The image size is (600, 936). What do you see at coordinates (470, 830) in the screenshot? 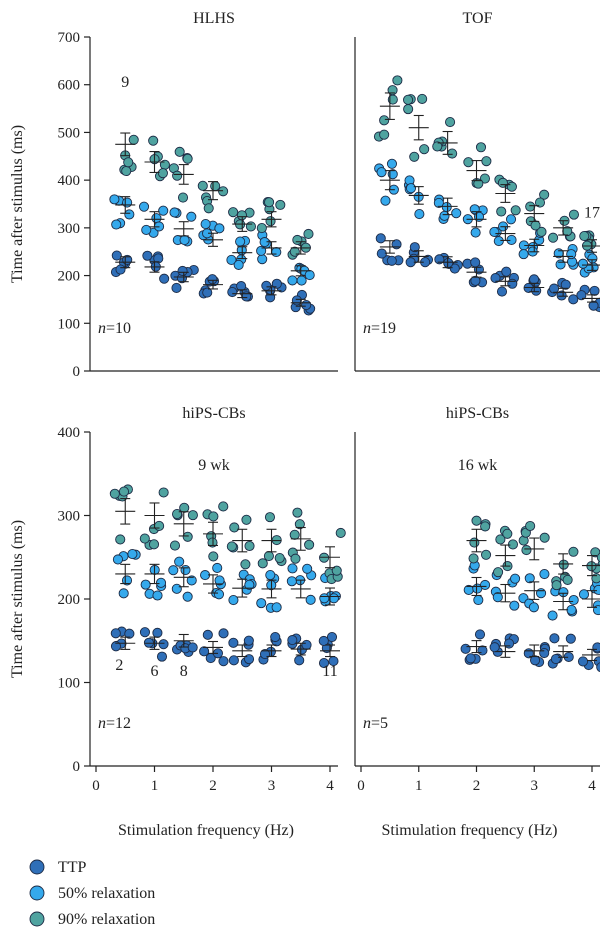
I see `x-axis-label: Stimulation frequency (Hz)` at bounding box center [470, 830].